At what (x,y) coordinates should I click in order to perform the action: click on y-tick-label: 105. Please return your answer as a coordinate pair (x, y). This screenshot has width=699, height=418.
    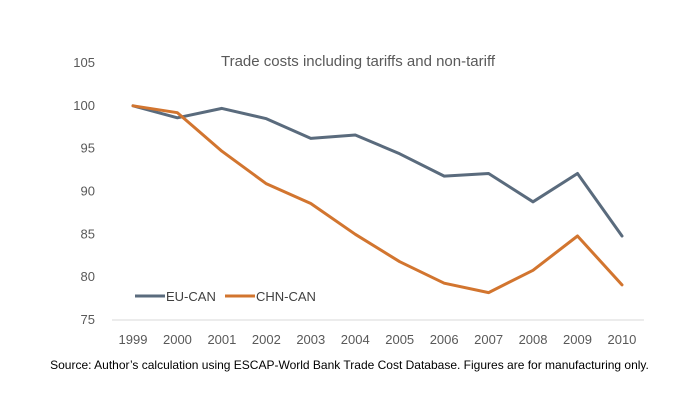
    Looking at the image, I should click on (84, 62).